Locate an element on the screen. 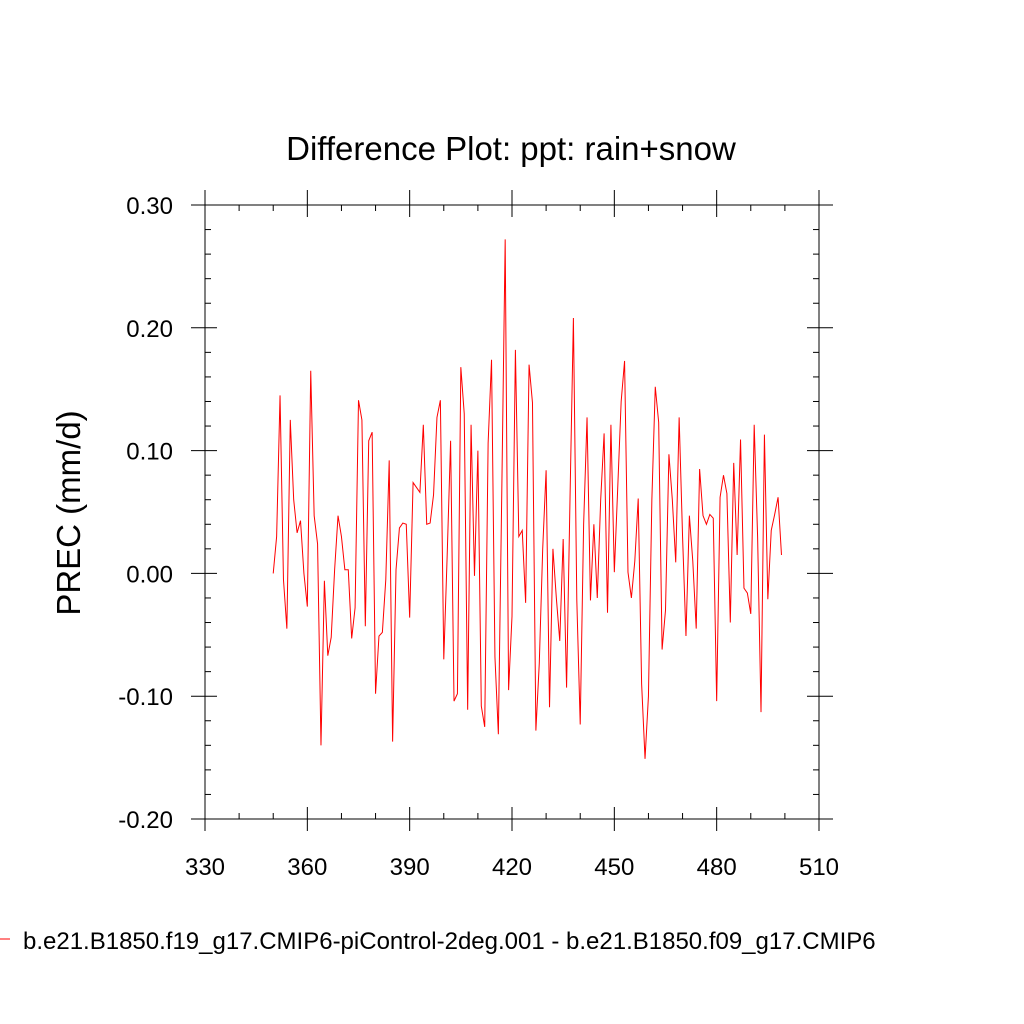 The width and height of the screenshot is (1024, 1024). y-tick-label: 0.00 is located at coordinates (149, 574).